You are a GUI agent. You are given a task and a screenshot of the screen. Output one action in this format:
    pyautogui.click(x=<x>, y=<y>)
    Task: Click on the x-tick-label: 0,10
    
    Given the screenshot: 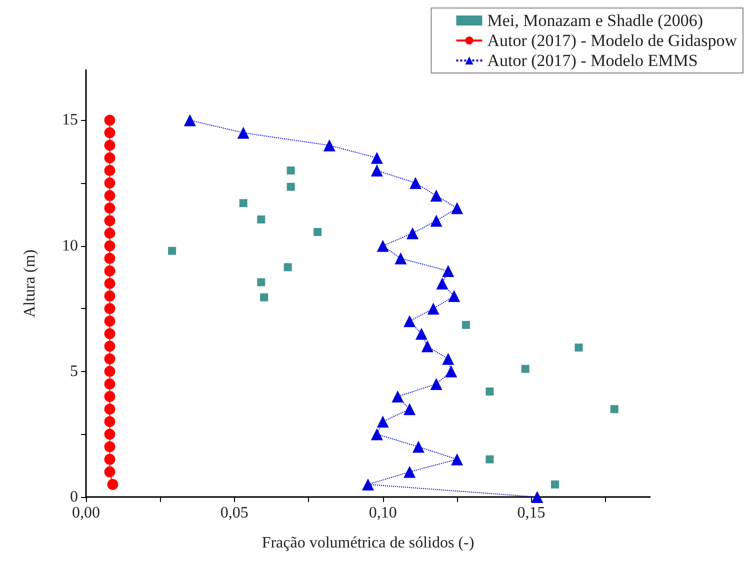 What is the action you would take?
    pyautogui.click(x=382, y=513)
    